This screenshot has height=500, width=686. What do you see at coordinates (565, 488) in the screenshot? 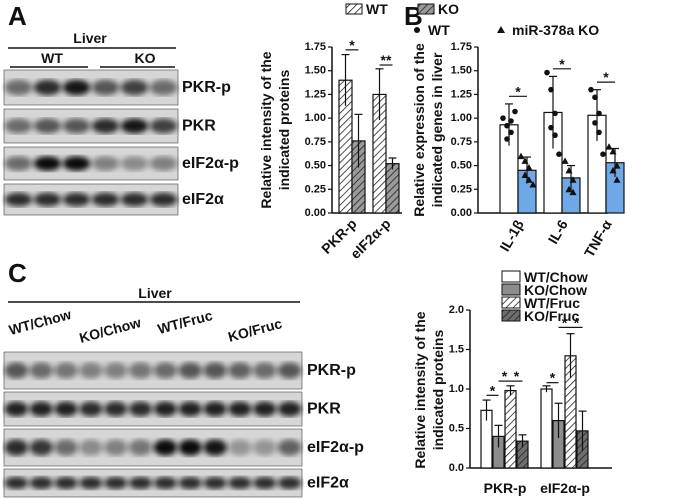
I see `x-tick-label: eIF2α-p` at bounding box center [565, 488].